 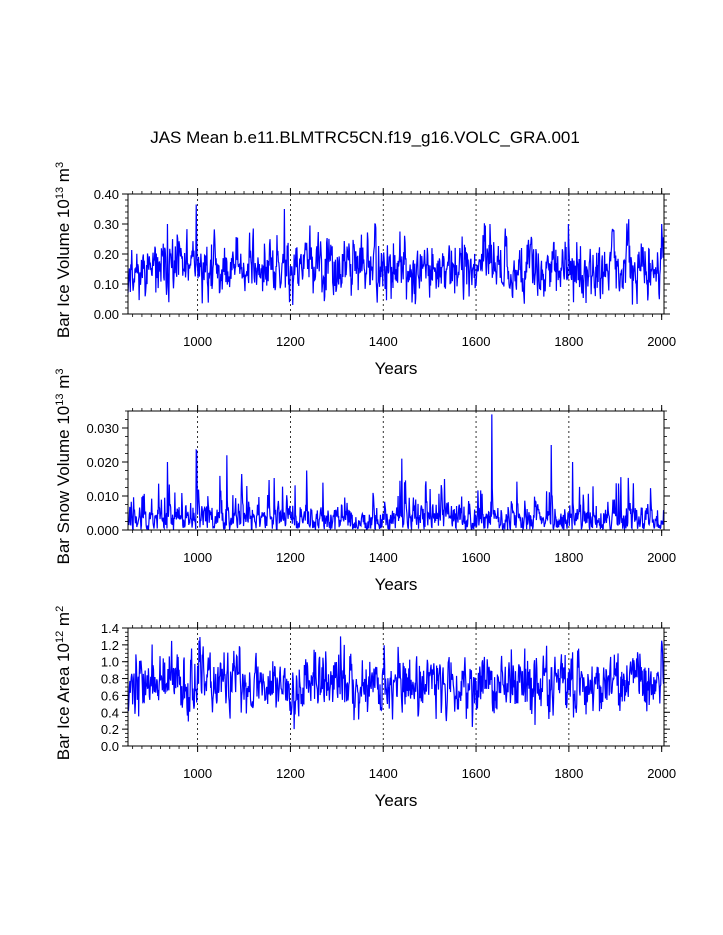 What do you see at coordinates (110, 662) in the screenshot?
I see `y-tick-label: 1.0` at bounding box center [110, 662].